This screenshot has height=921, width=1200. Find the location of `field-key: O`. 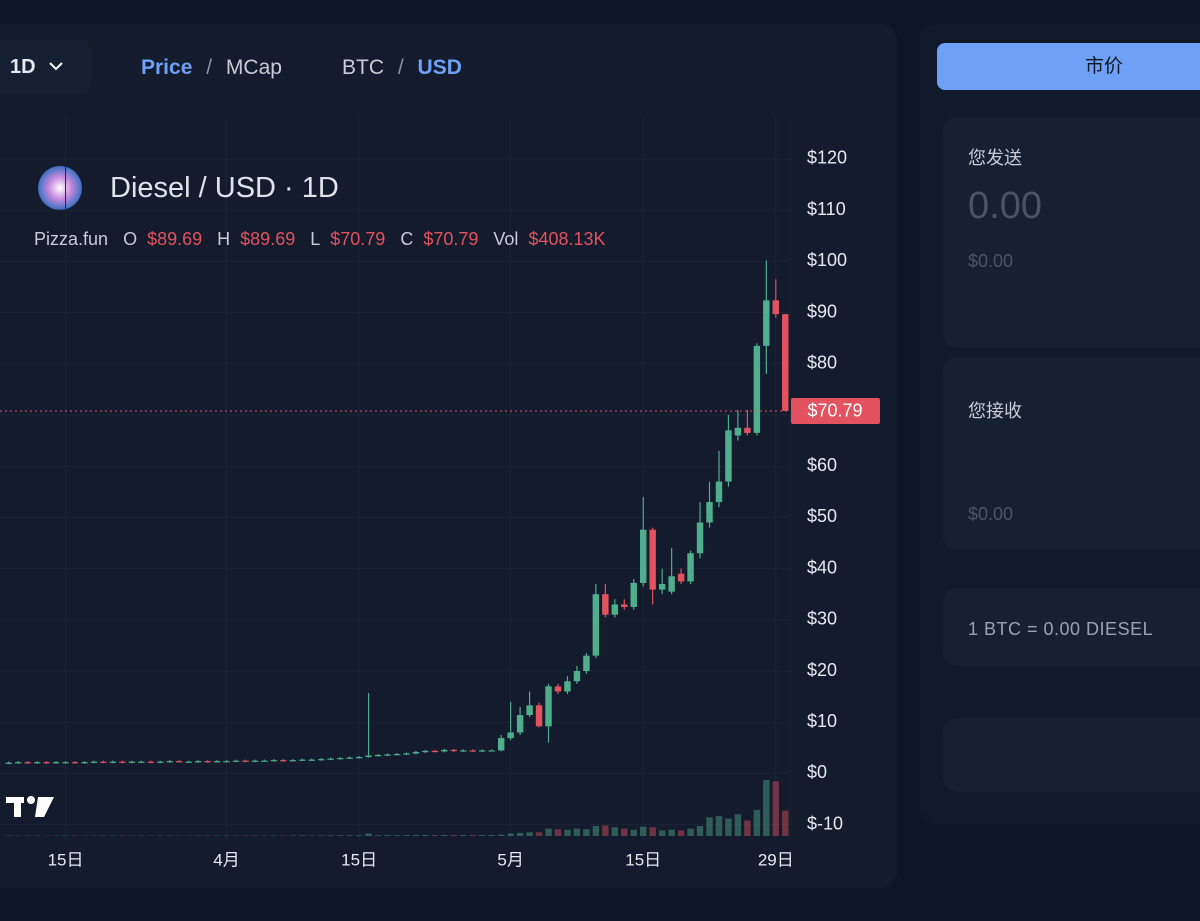

field-key: O is located at coordinates (130, 239).